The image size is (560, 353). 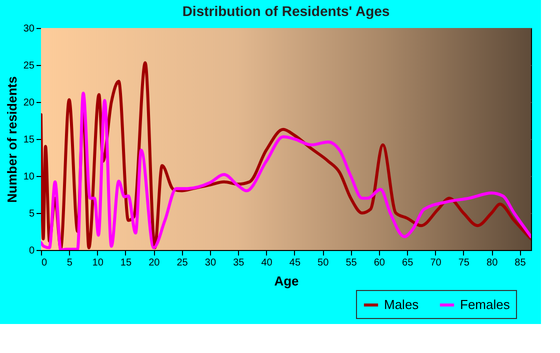 What do you see at coordinates (492, 263) in the screenshot?
I see `x-tick-label: 80` at bounding box center [492, 263].